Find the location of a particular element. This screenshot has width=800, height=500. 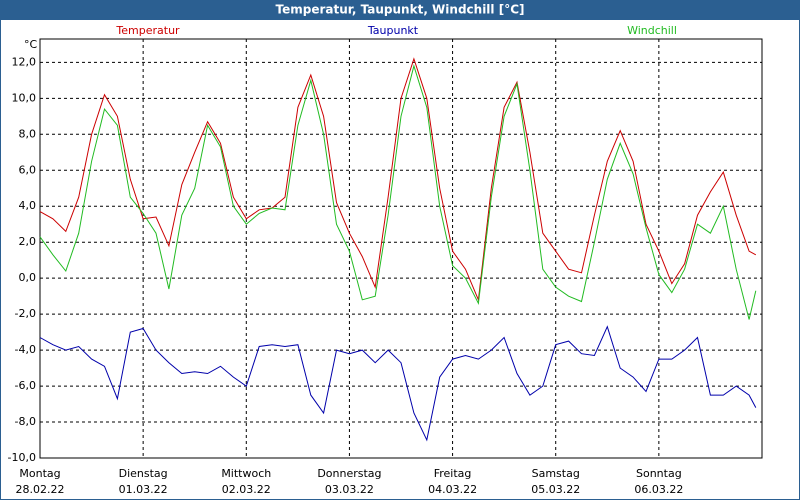

chart-title: Temperatur, Taupunkt, Windchill [°C] is located at coordinates (400, 10).